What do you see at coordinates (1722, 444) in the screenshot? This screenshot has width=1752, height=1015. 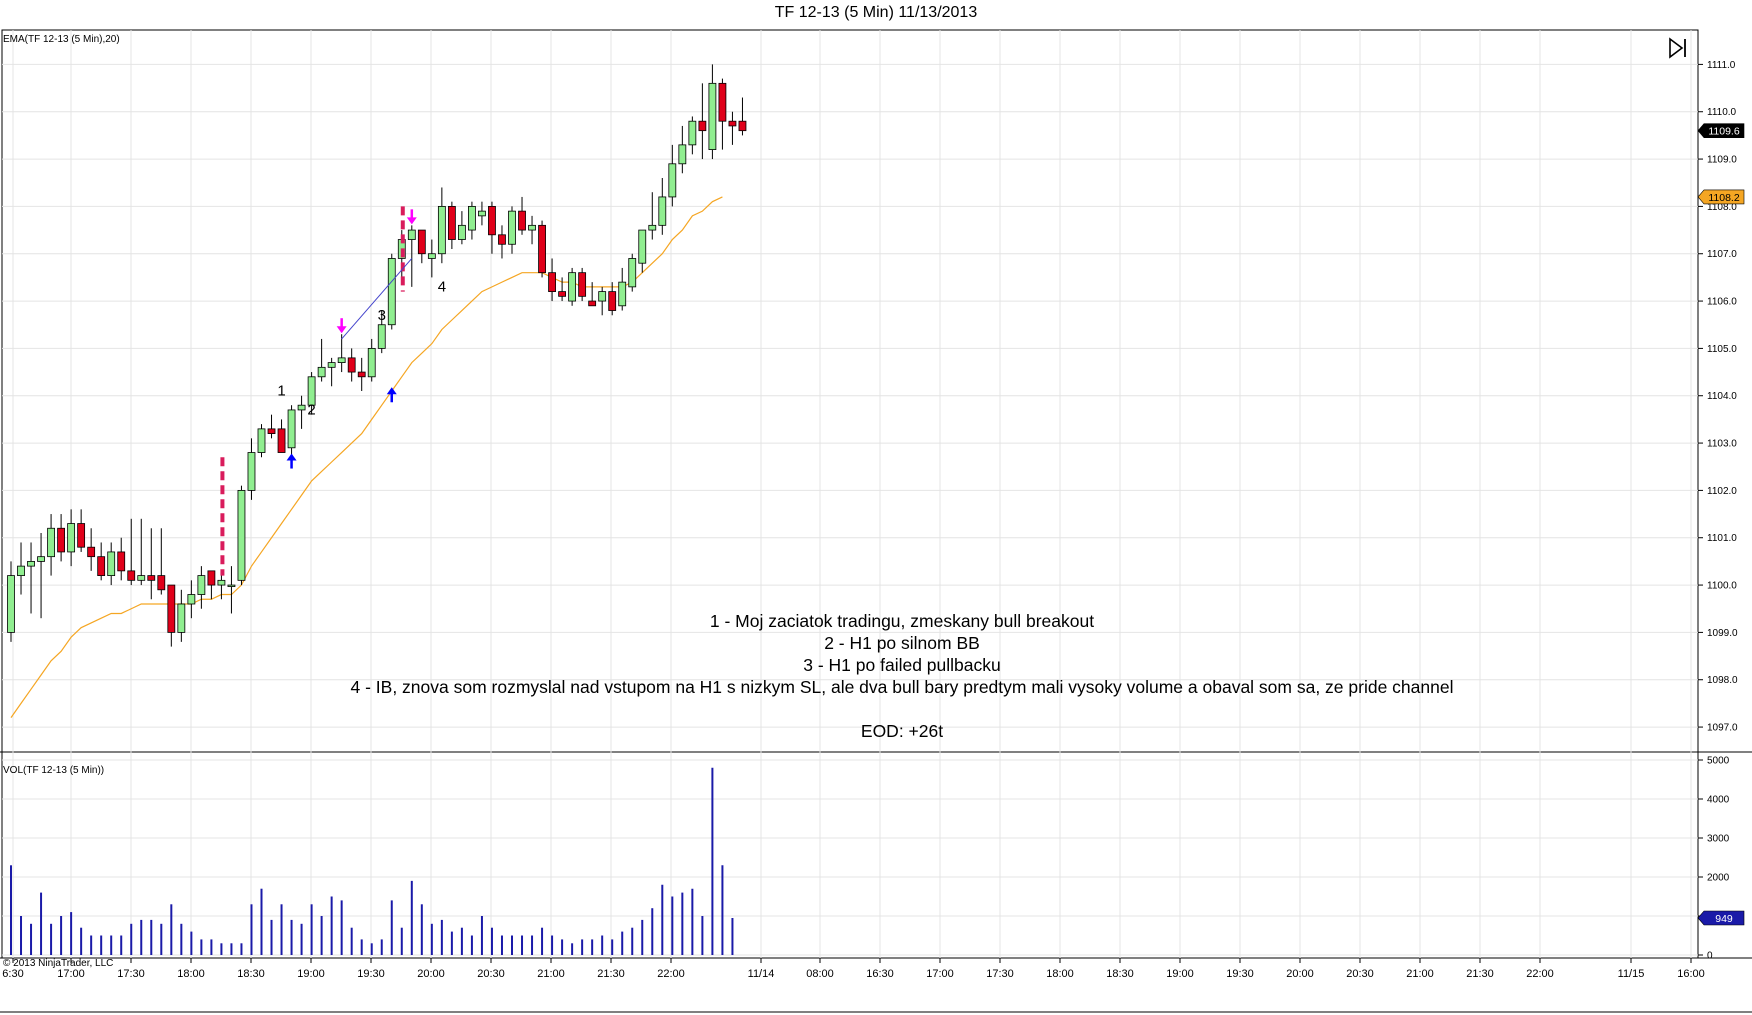 I see `price-tick-label: 1103.0` at bounding box center [1722, 444].